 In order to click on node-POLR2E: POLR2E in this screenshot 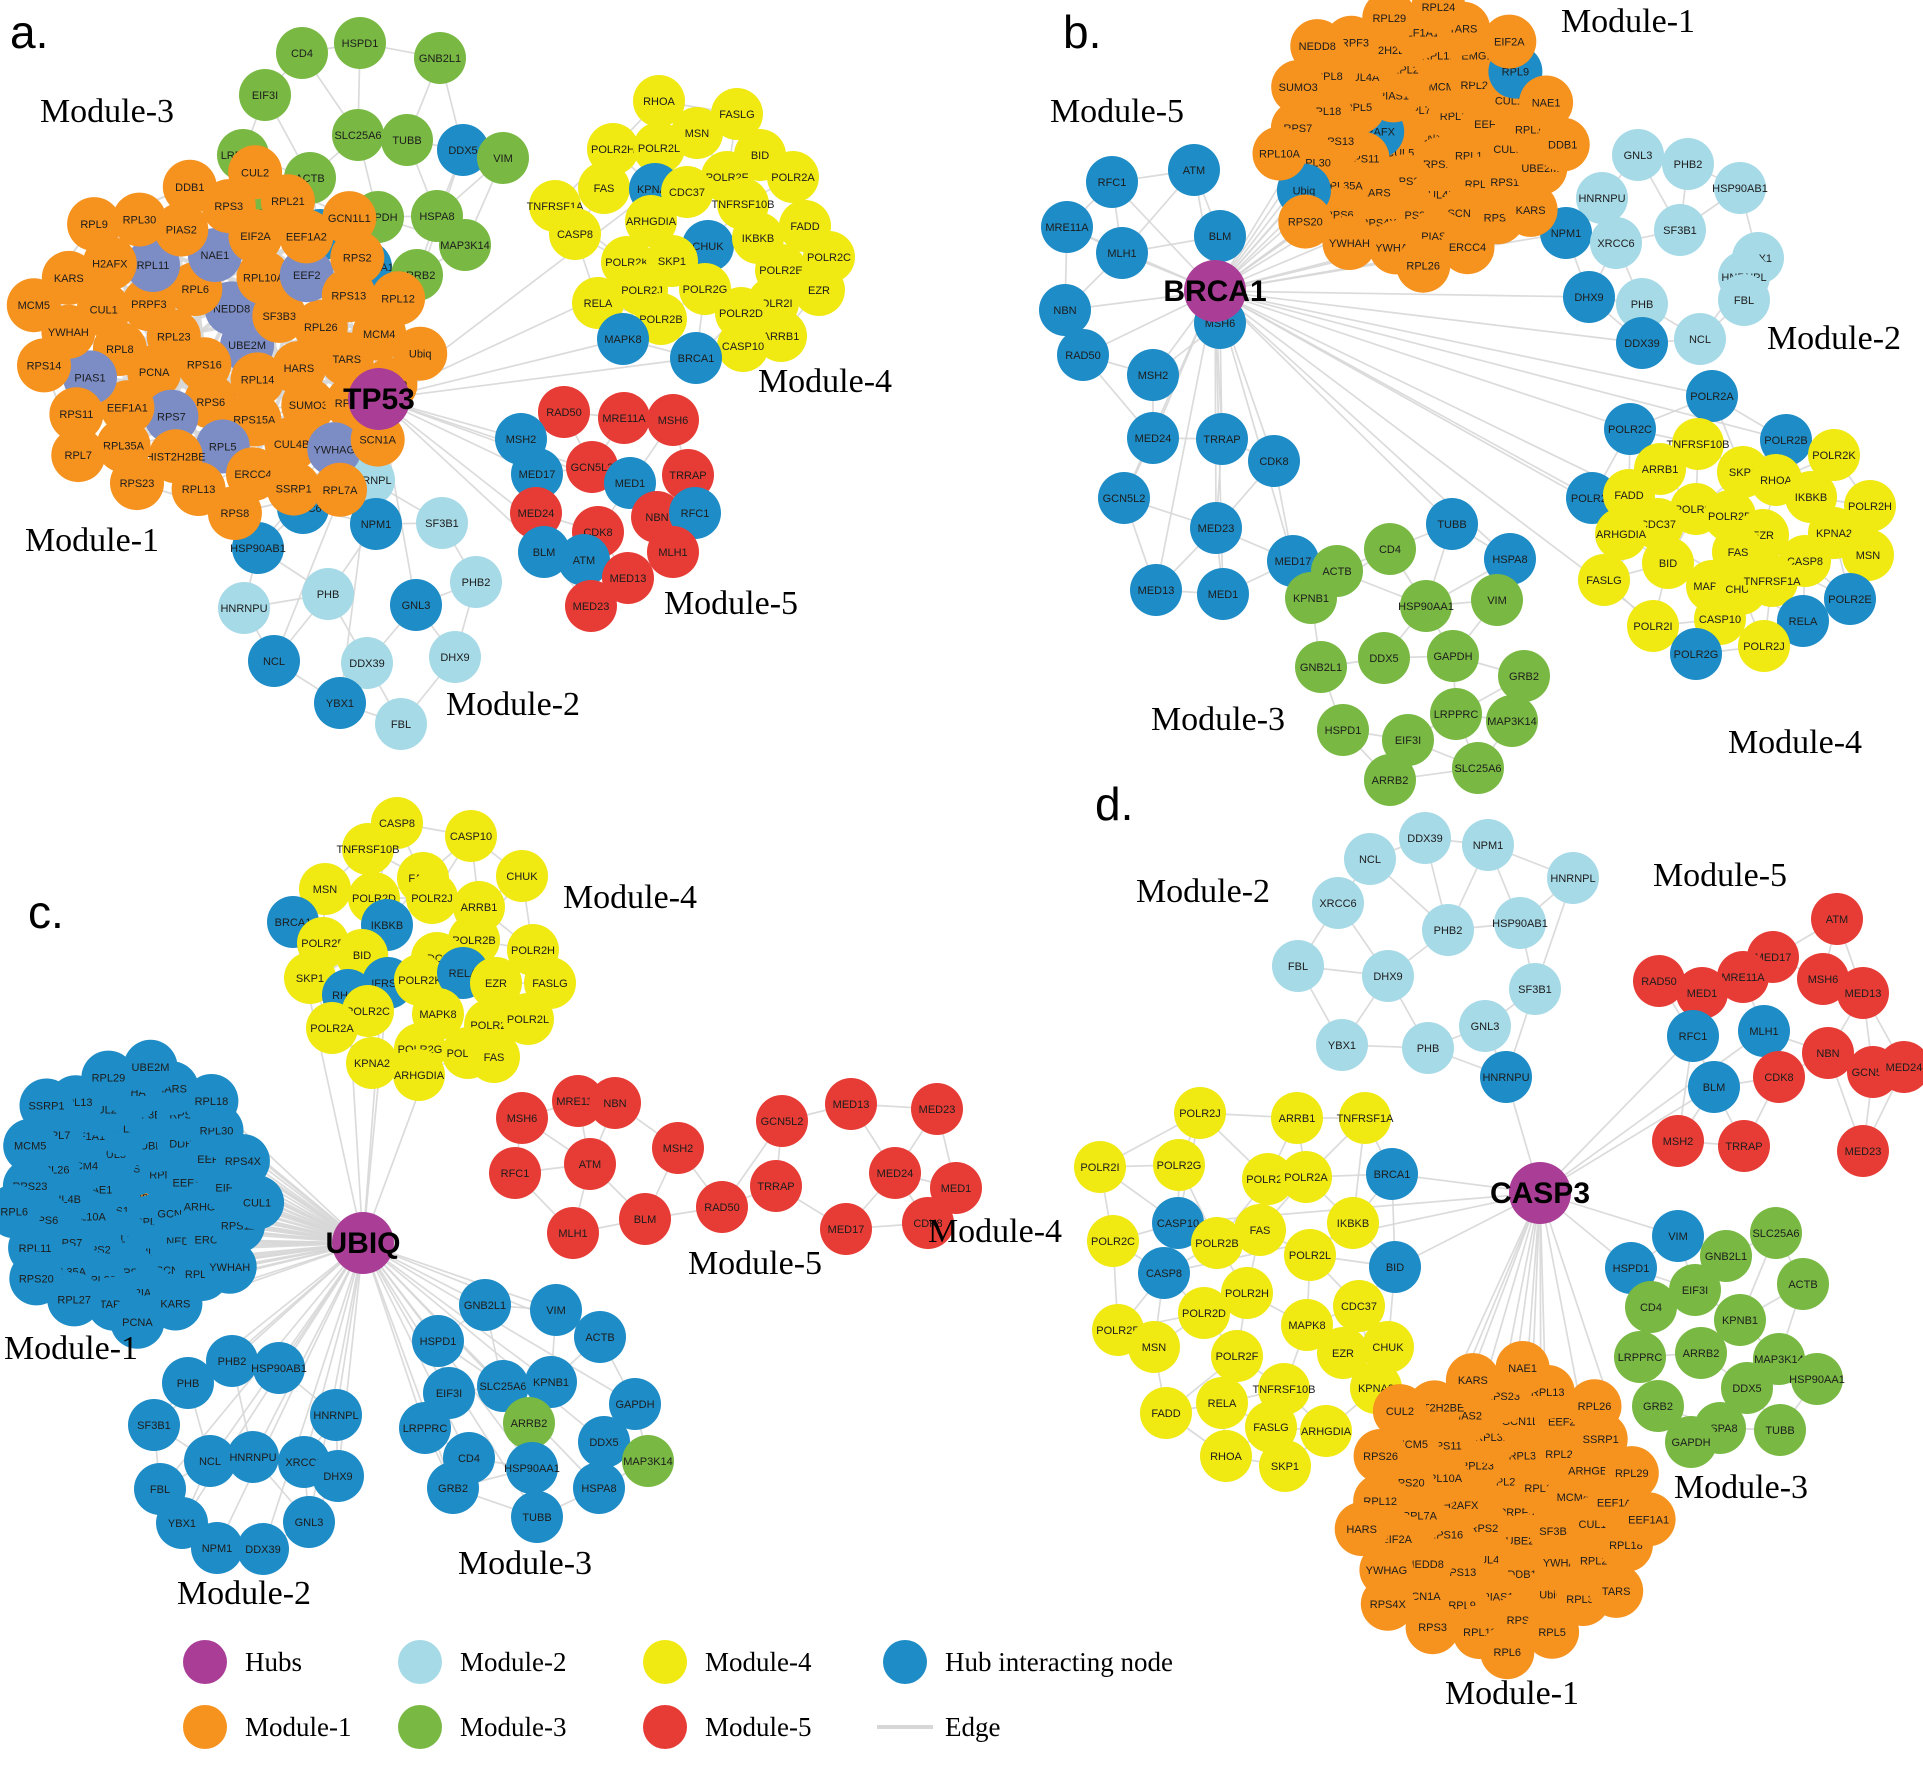, I will do `click(1850, 599)`.